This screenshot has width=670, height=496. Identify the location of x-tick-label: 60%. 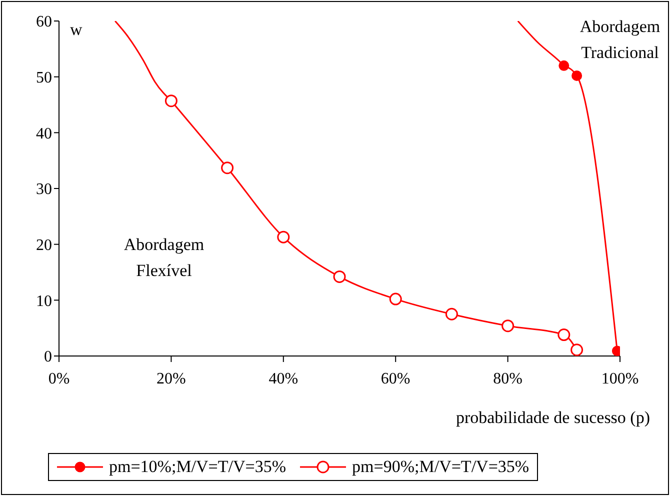
(395, 379).